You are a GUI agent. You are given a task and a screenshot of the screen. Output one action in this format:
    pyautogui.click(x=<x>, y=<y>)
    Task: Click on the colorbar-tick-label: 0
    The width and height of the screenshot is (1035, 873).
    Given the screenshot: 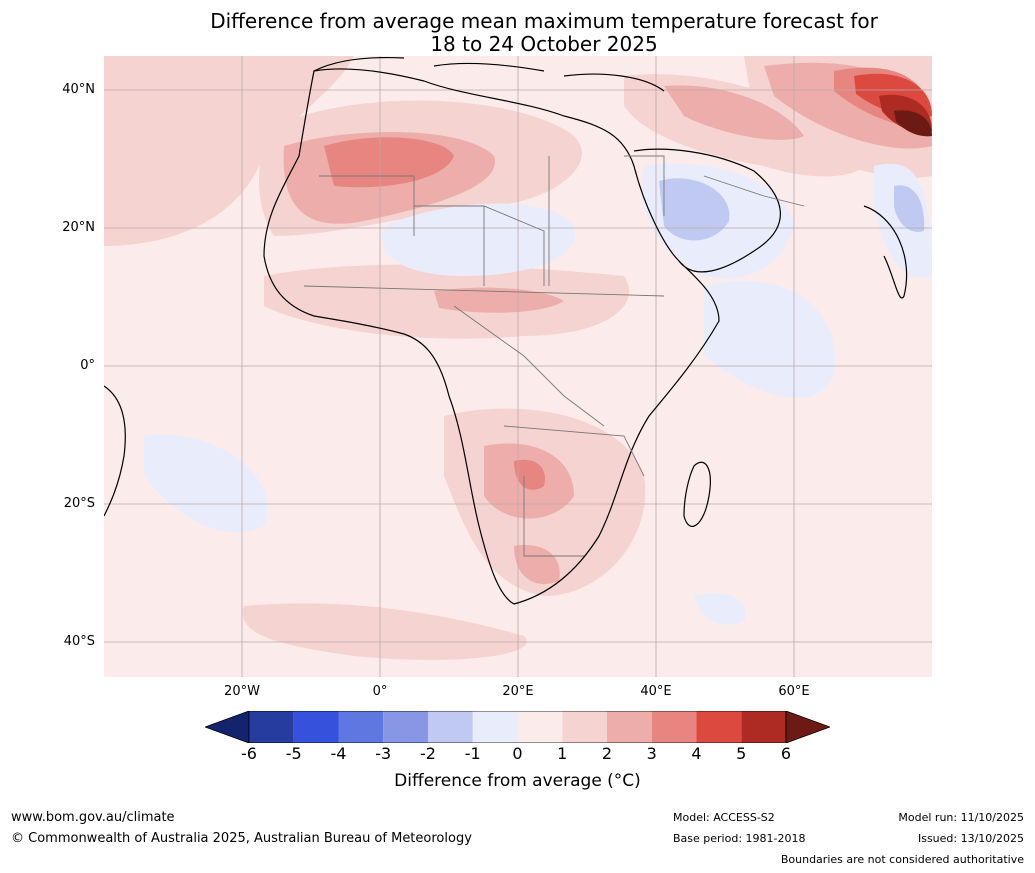 What is the action you would take?
    pyautogui.click(x=517, y=753)
    